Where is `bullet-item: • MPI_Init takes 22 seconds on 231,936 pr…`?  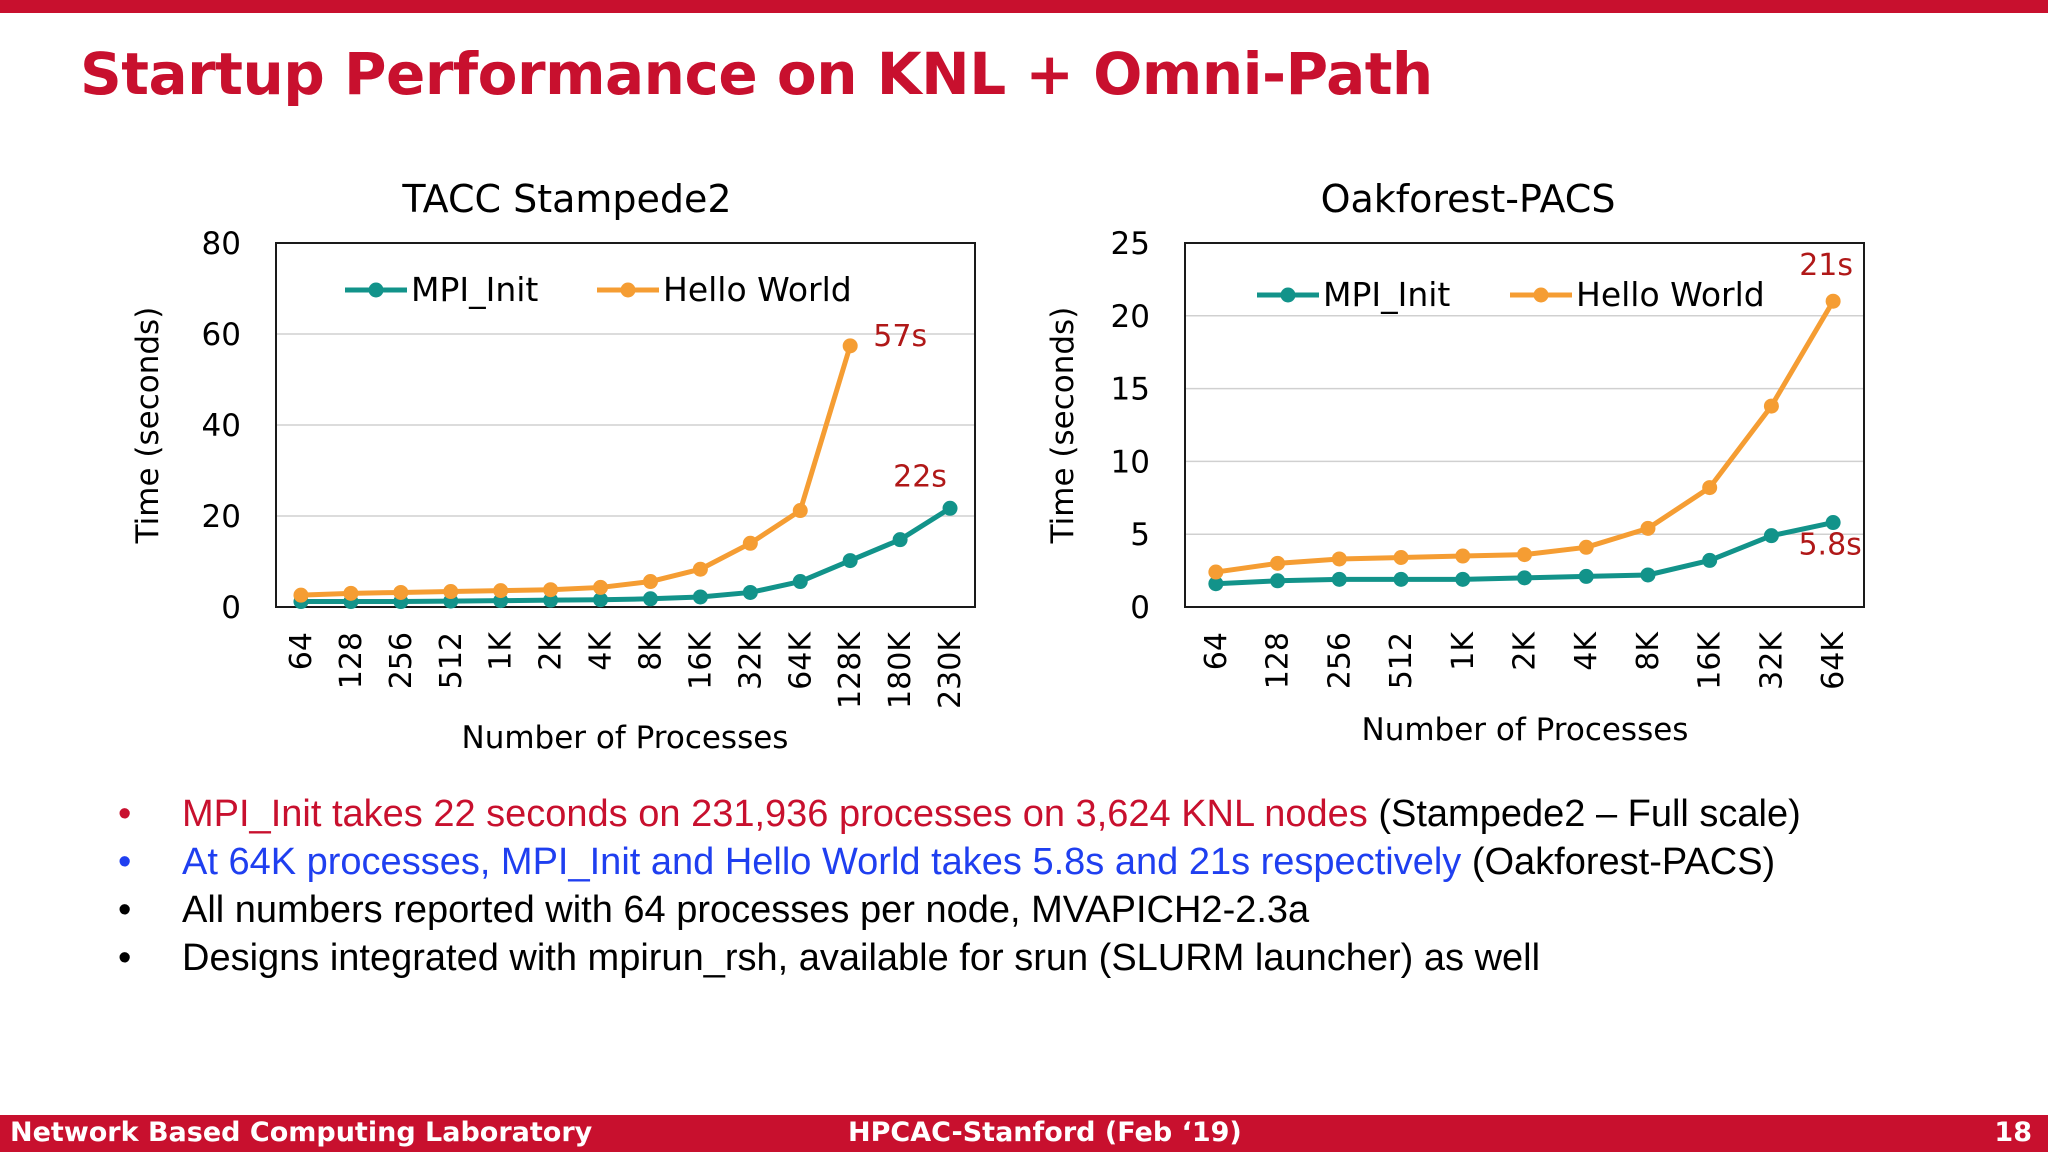 bullet-item: • MPI_Init takes 22 seconds on 231,936 pr… is located at coordinates (959, 814).